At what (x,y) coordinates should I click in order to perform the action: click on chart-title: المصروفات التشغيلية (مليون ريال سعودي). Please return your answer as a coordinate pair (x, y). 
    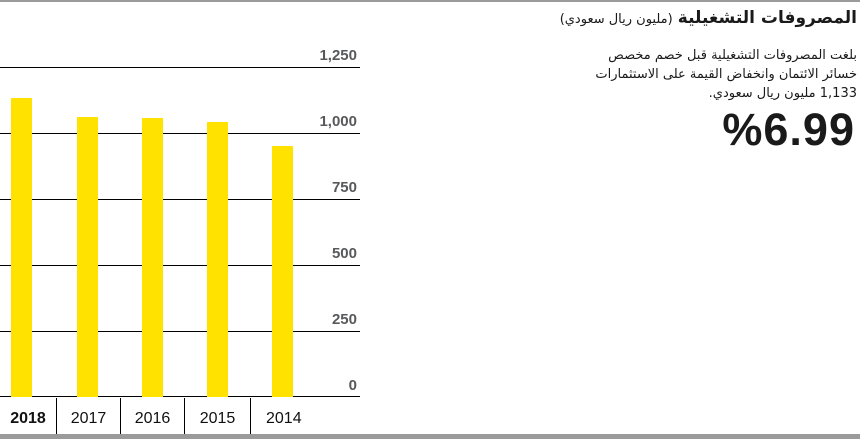
    Looking at the image, I should click on (678, 18).